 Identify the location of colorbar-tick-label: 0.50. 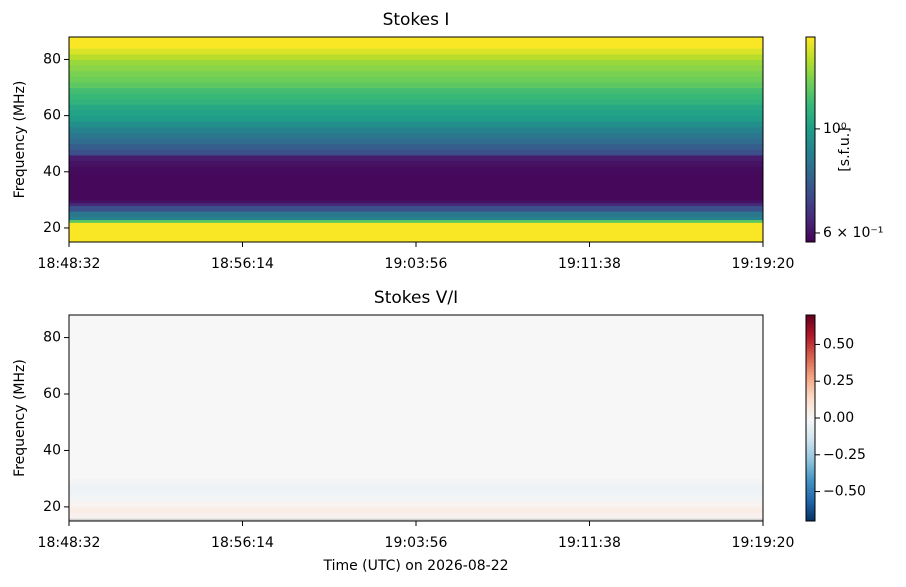
(838, 344).